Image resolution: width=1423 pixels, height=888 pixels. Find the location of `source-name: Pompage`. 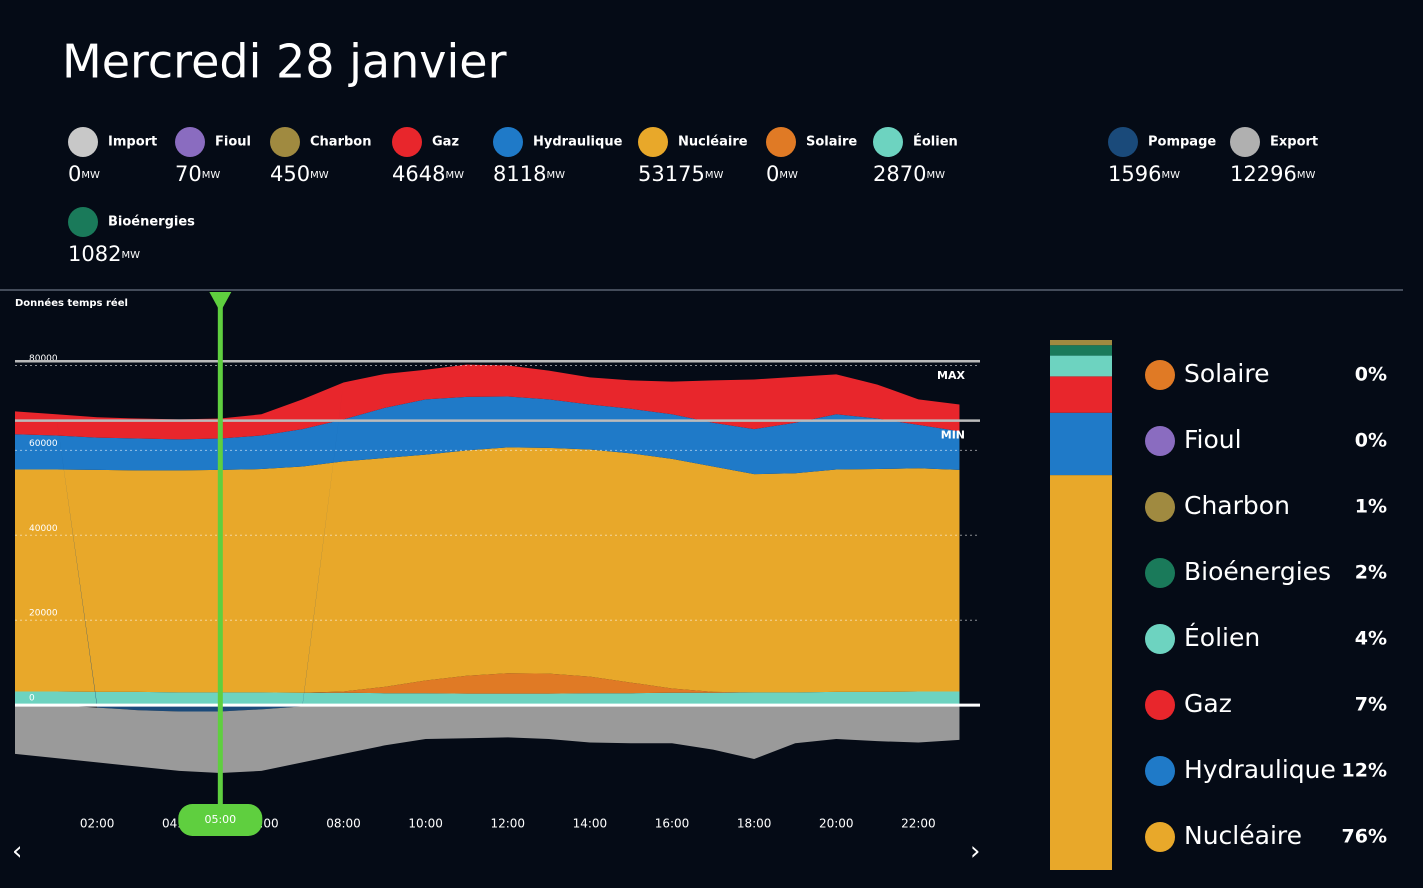

source-name: Pompage is located at coordinates (1182, 142).